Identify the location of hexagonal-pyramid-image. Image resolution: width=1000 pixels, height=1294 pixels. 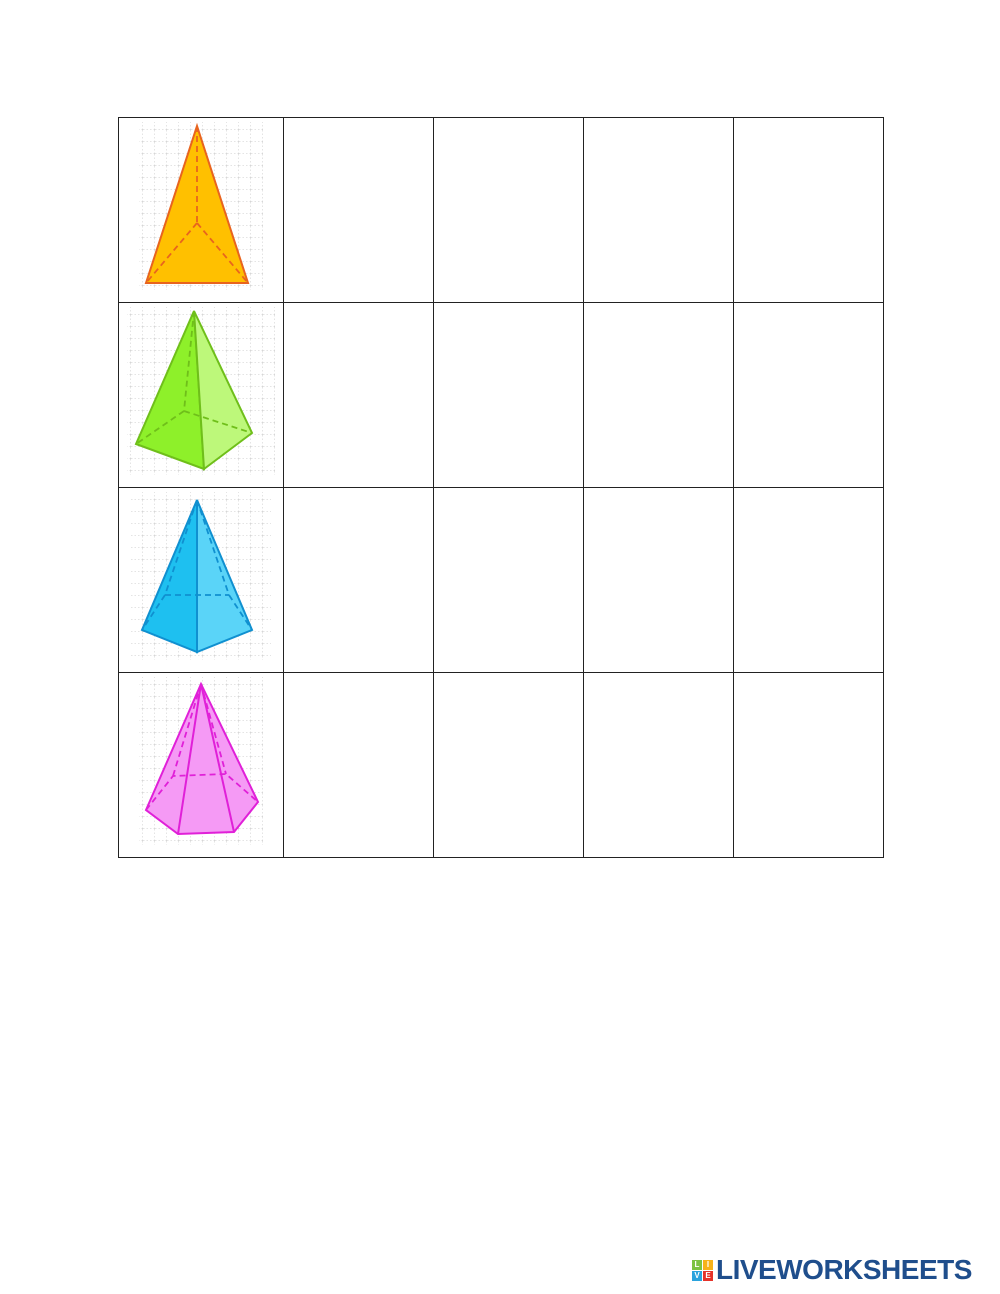
(201, 761).